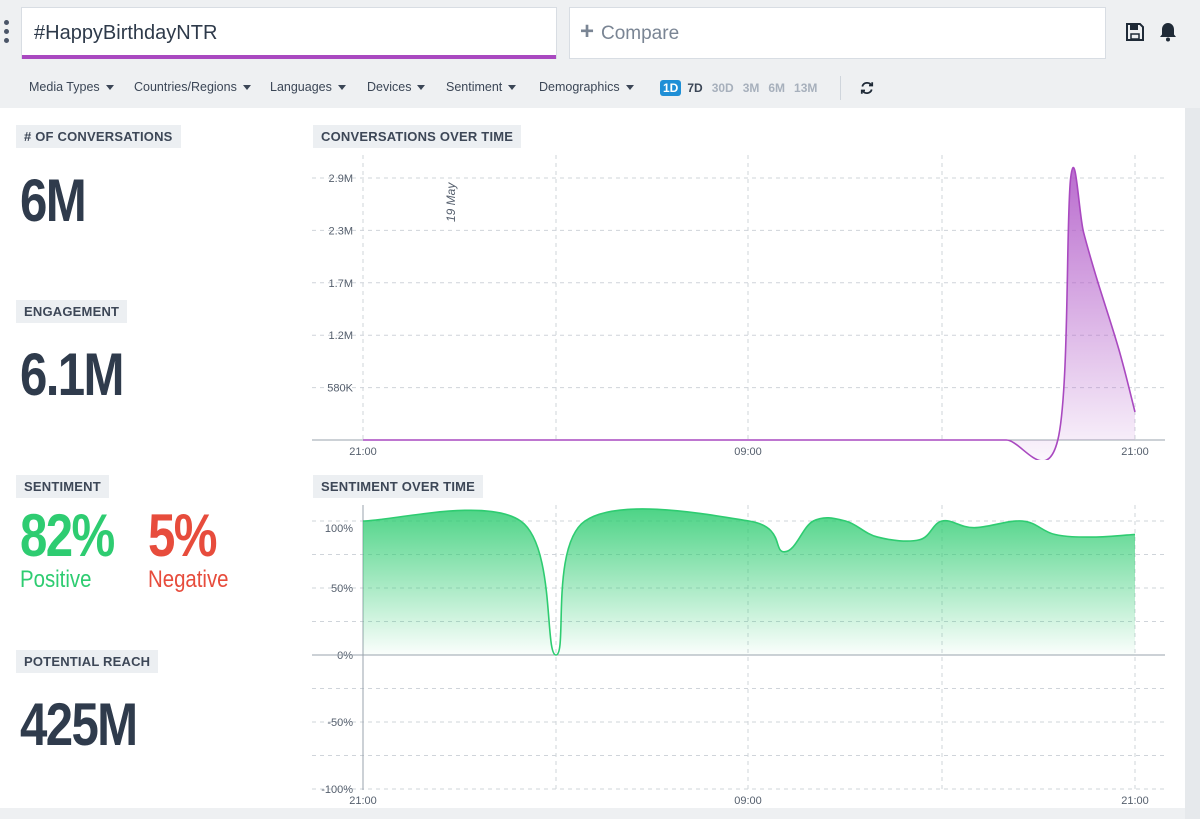  I want to click on engagement-label: ENGAGEMENT, so click(72, 311).